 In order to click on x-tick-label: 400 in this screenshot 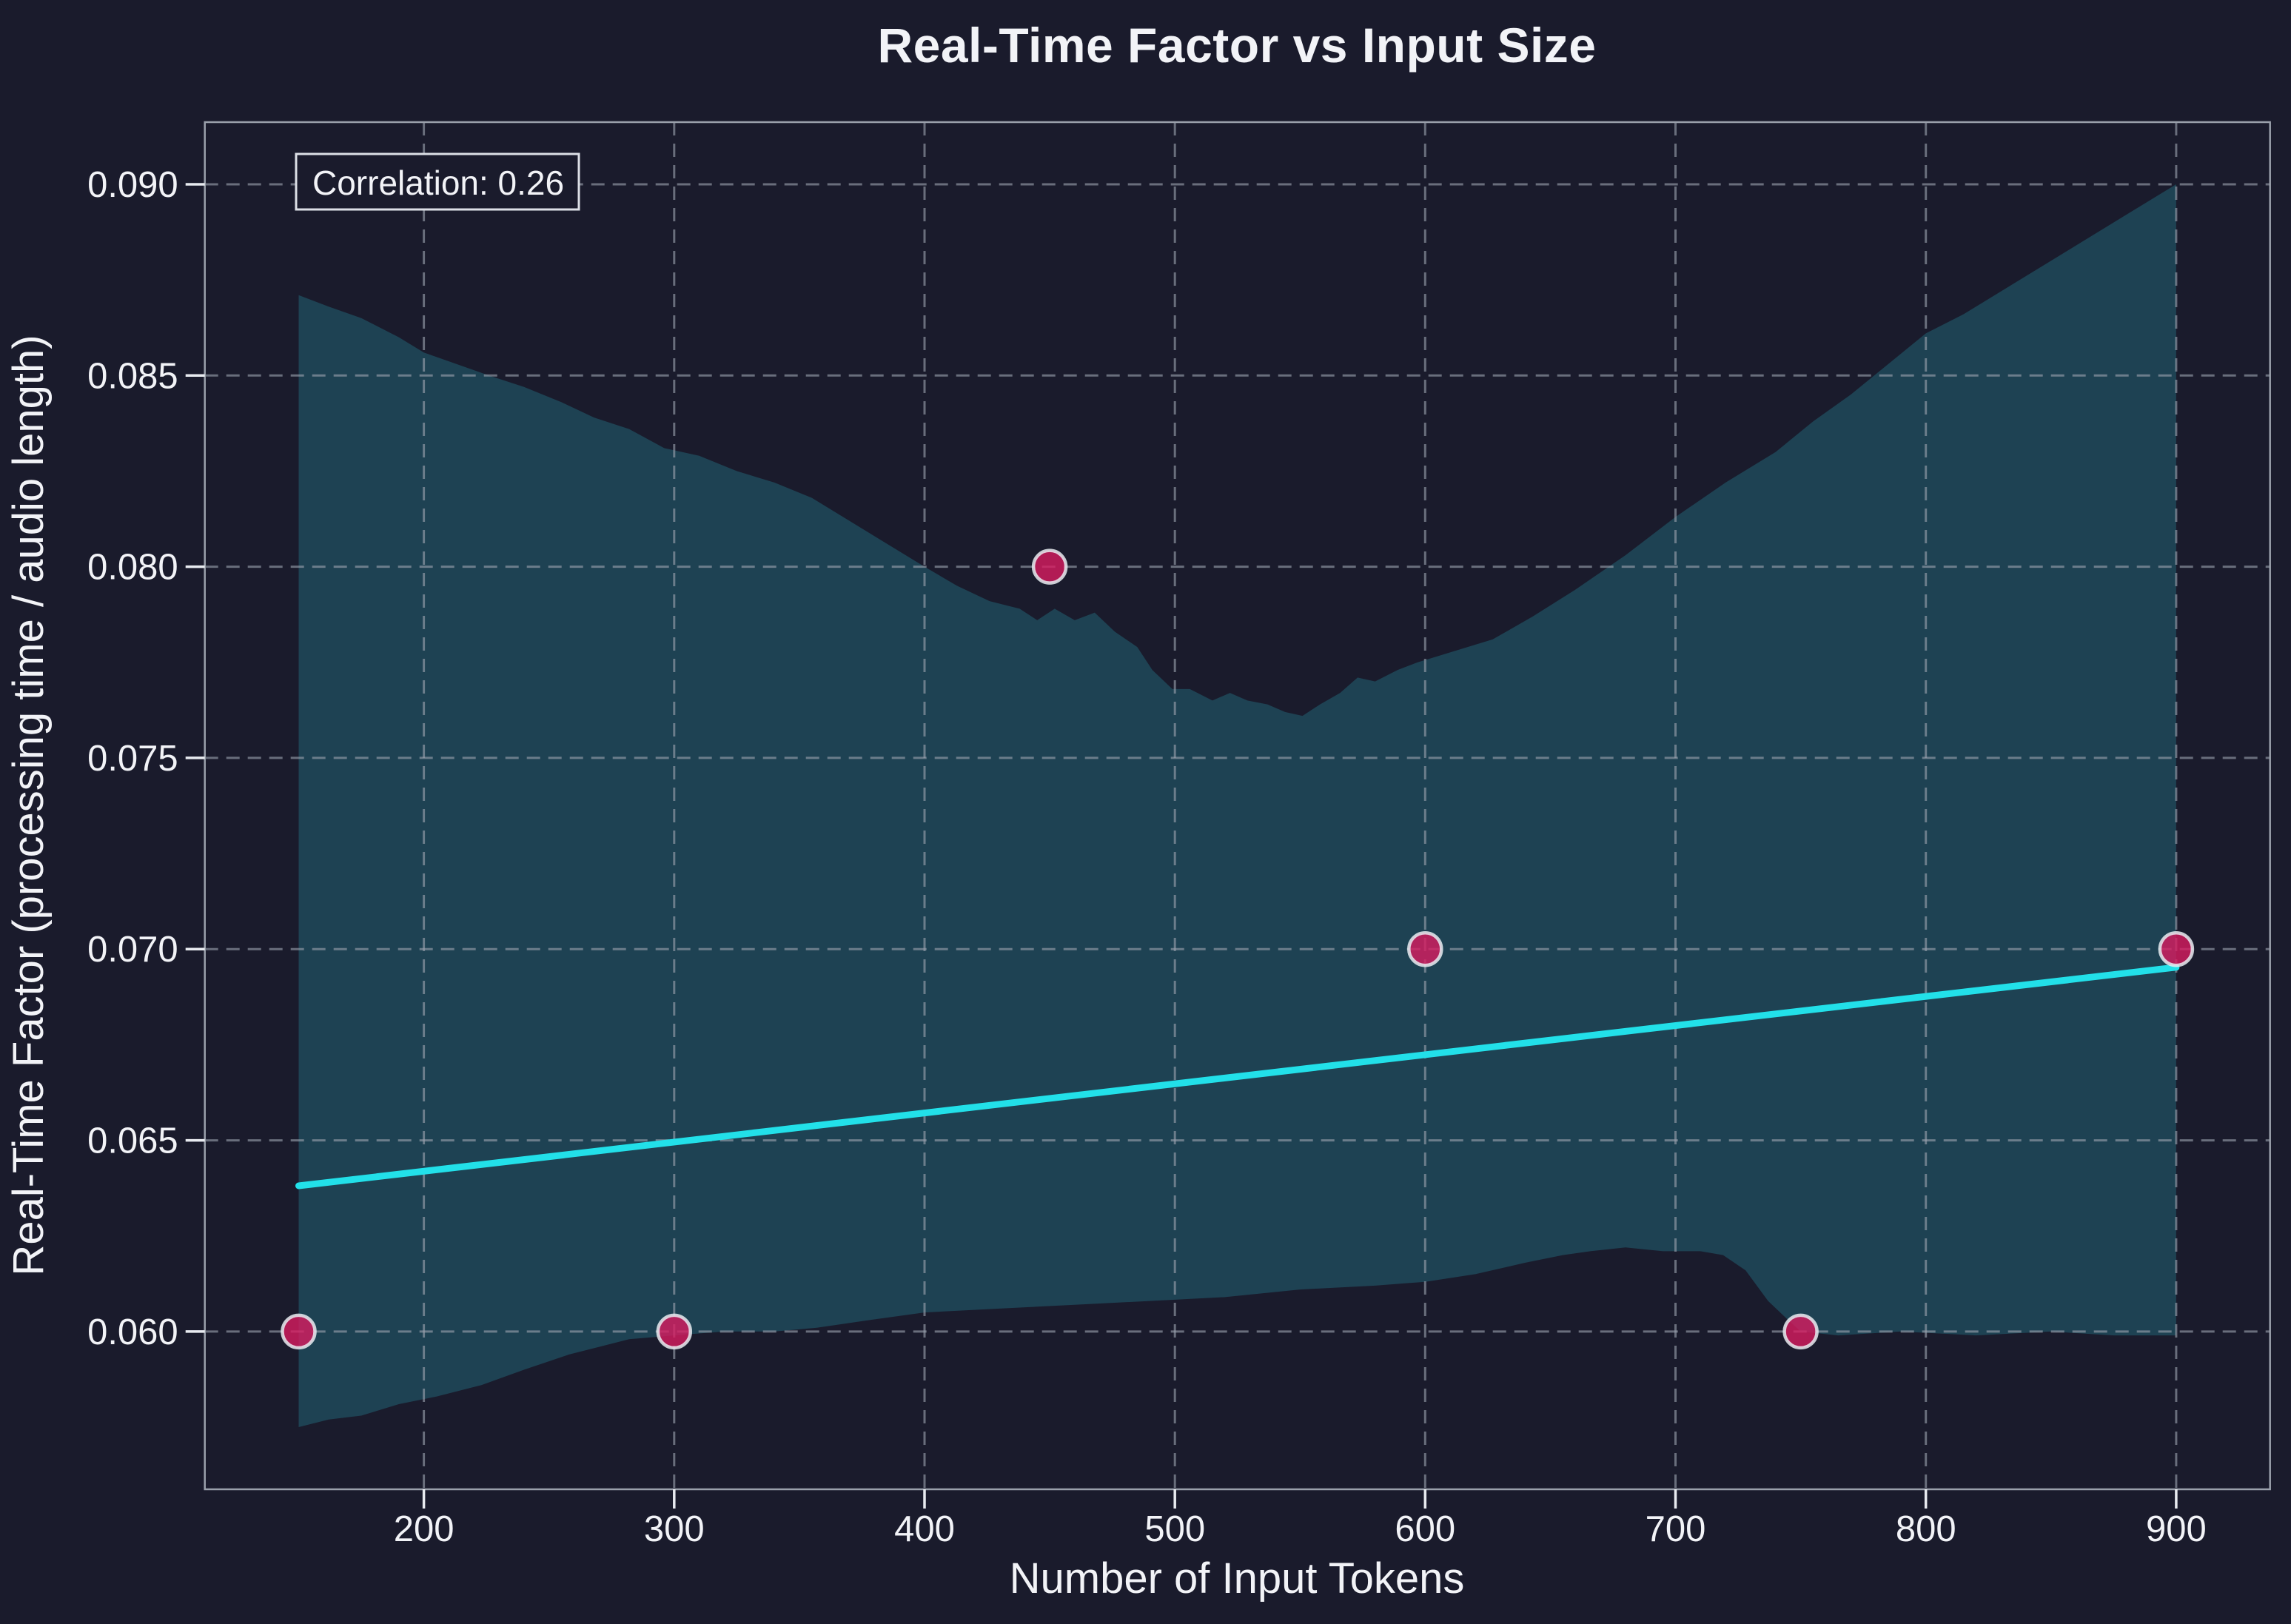, I will do `click(924, 1529)`.